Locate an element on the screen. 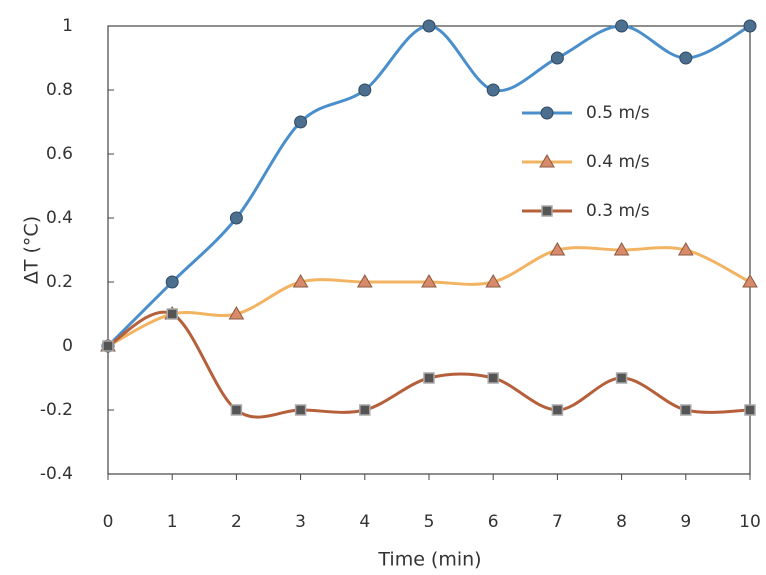  x-tick-label: 9 is located at coordinates (685, 522).